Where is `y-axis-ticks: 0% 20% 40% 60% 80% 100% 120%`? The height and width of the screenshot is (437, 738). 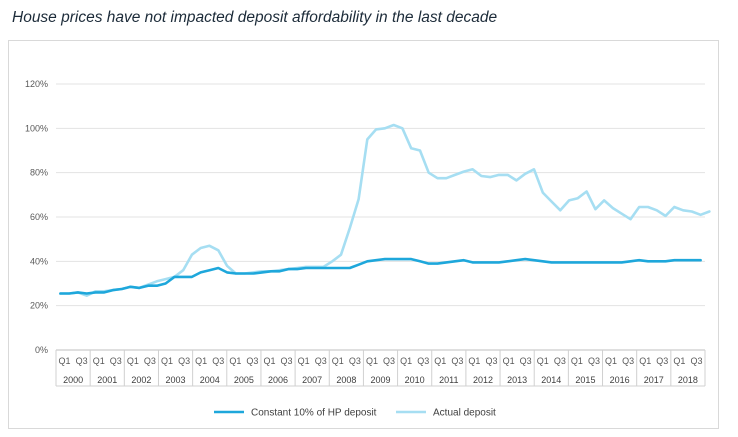
y-axis-ticks: 0% 20% 40% 60% 80% 100% 120% is located at coordinates (36, 217).